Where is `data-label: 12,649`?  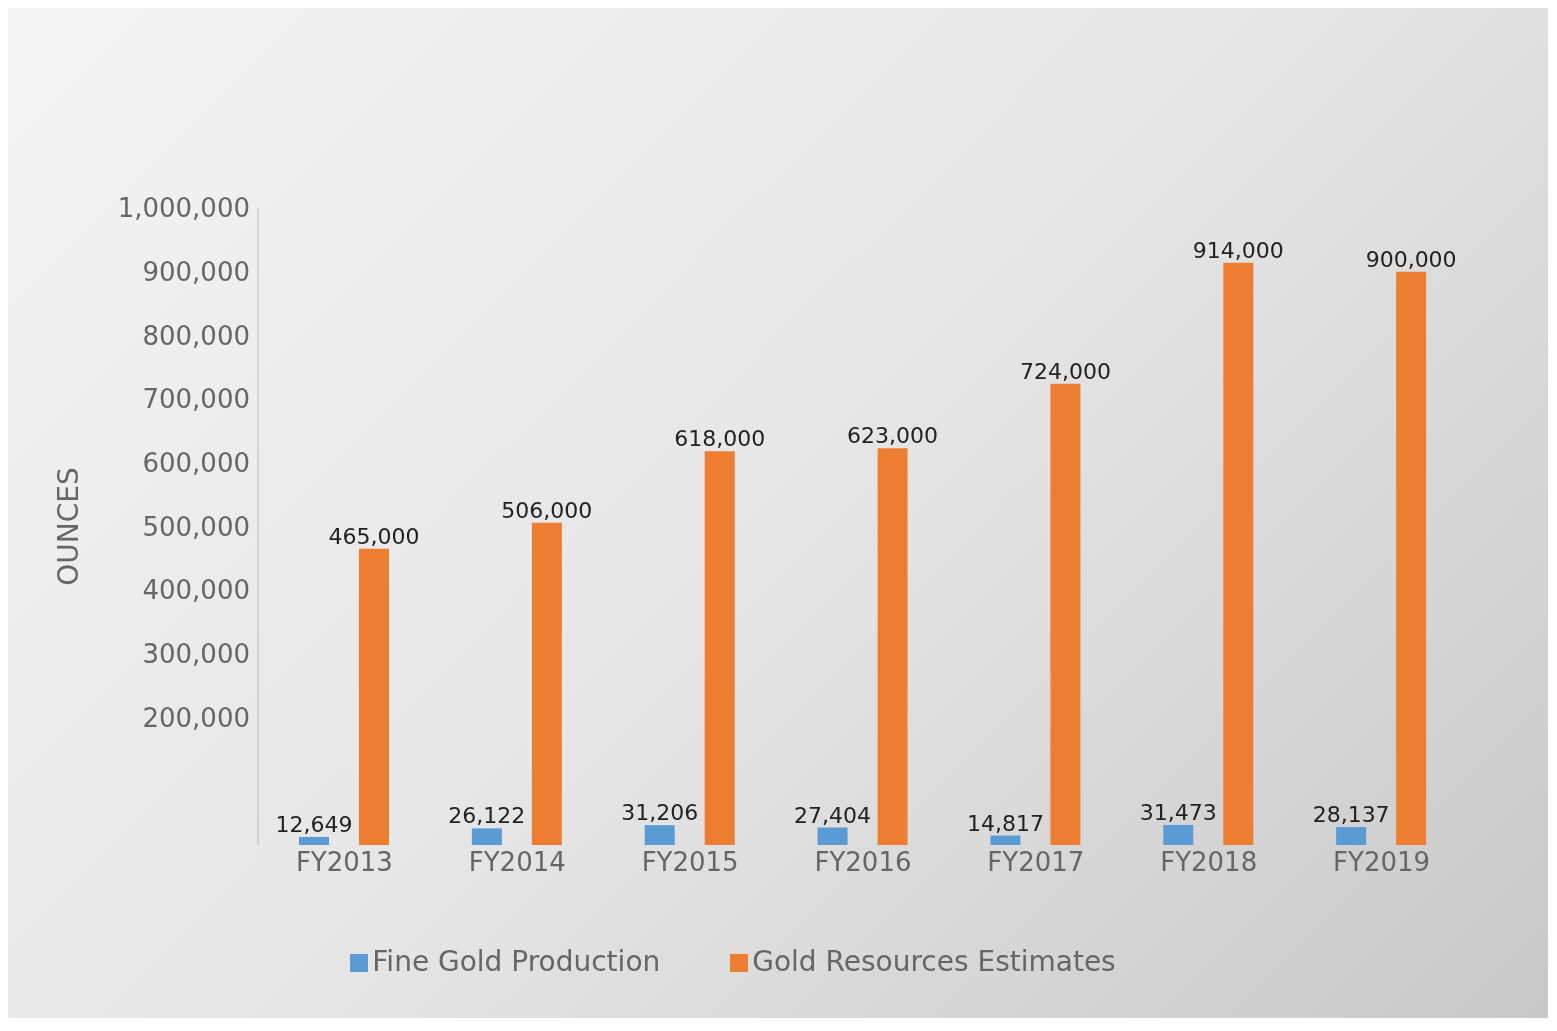
data-label: 12,649 is located at coordinates (314, 824).